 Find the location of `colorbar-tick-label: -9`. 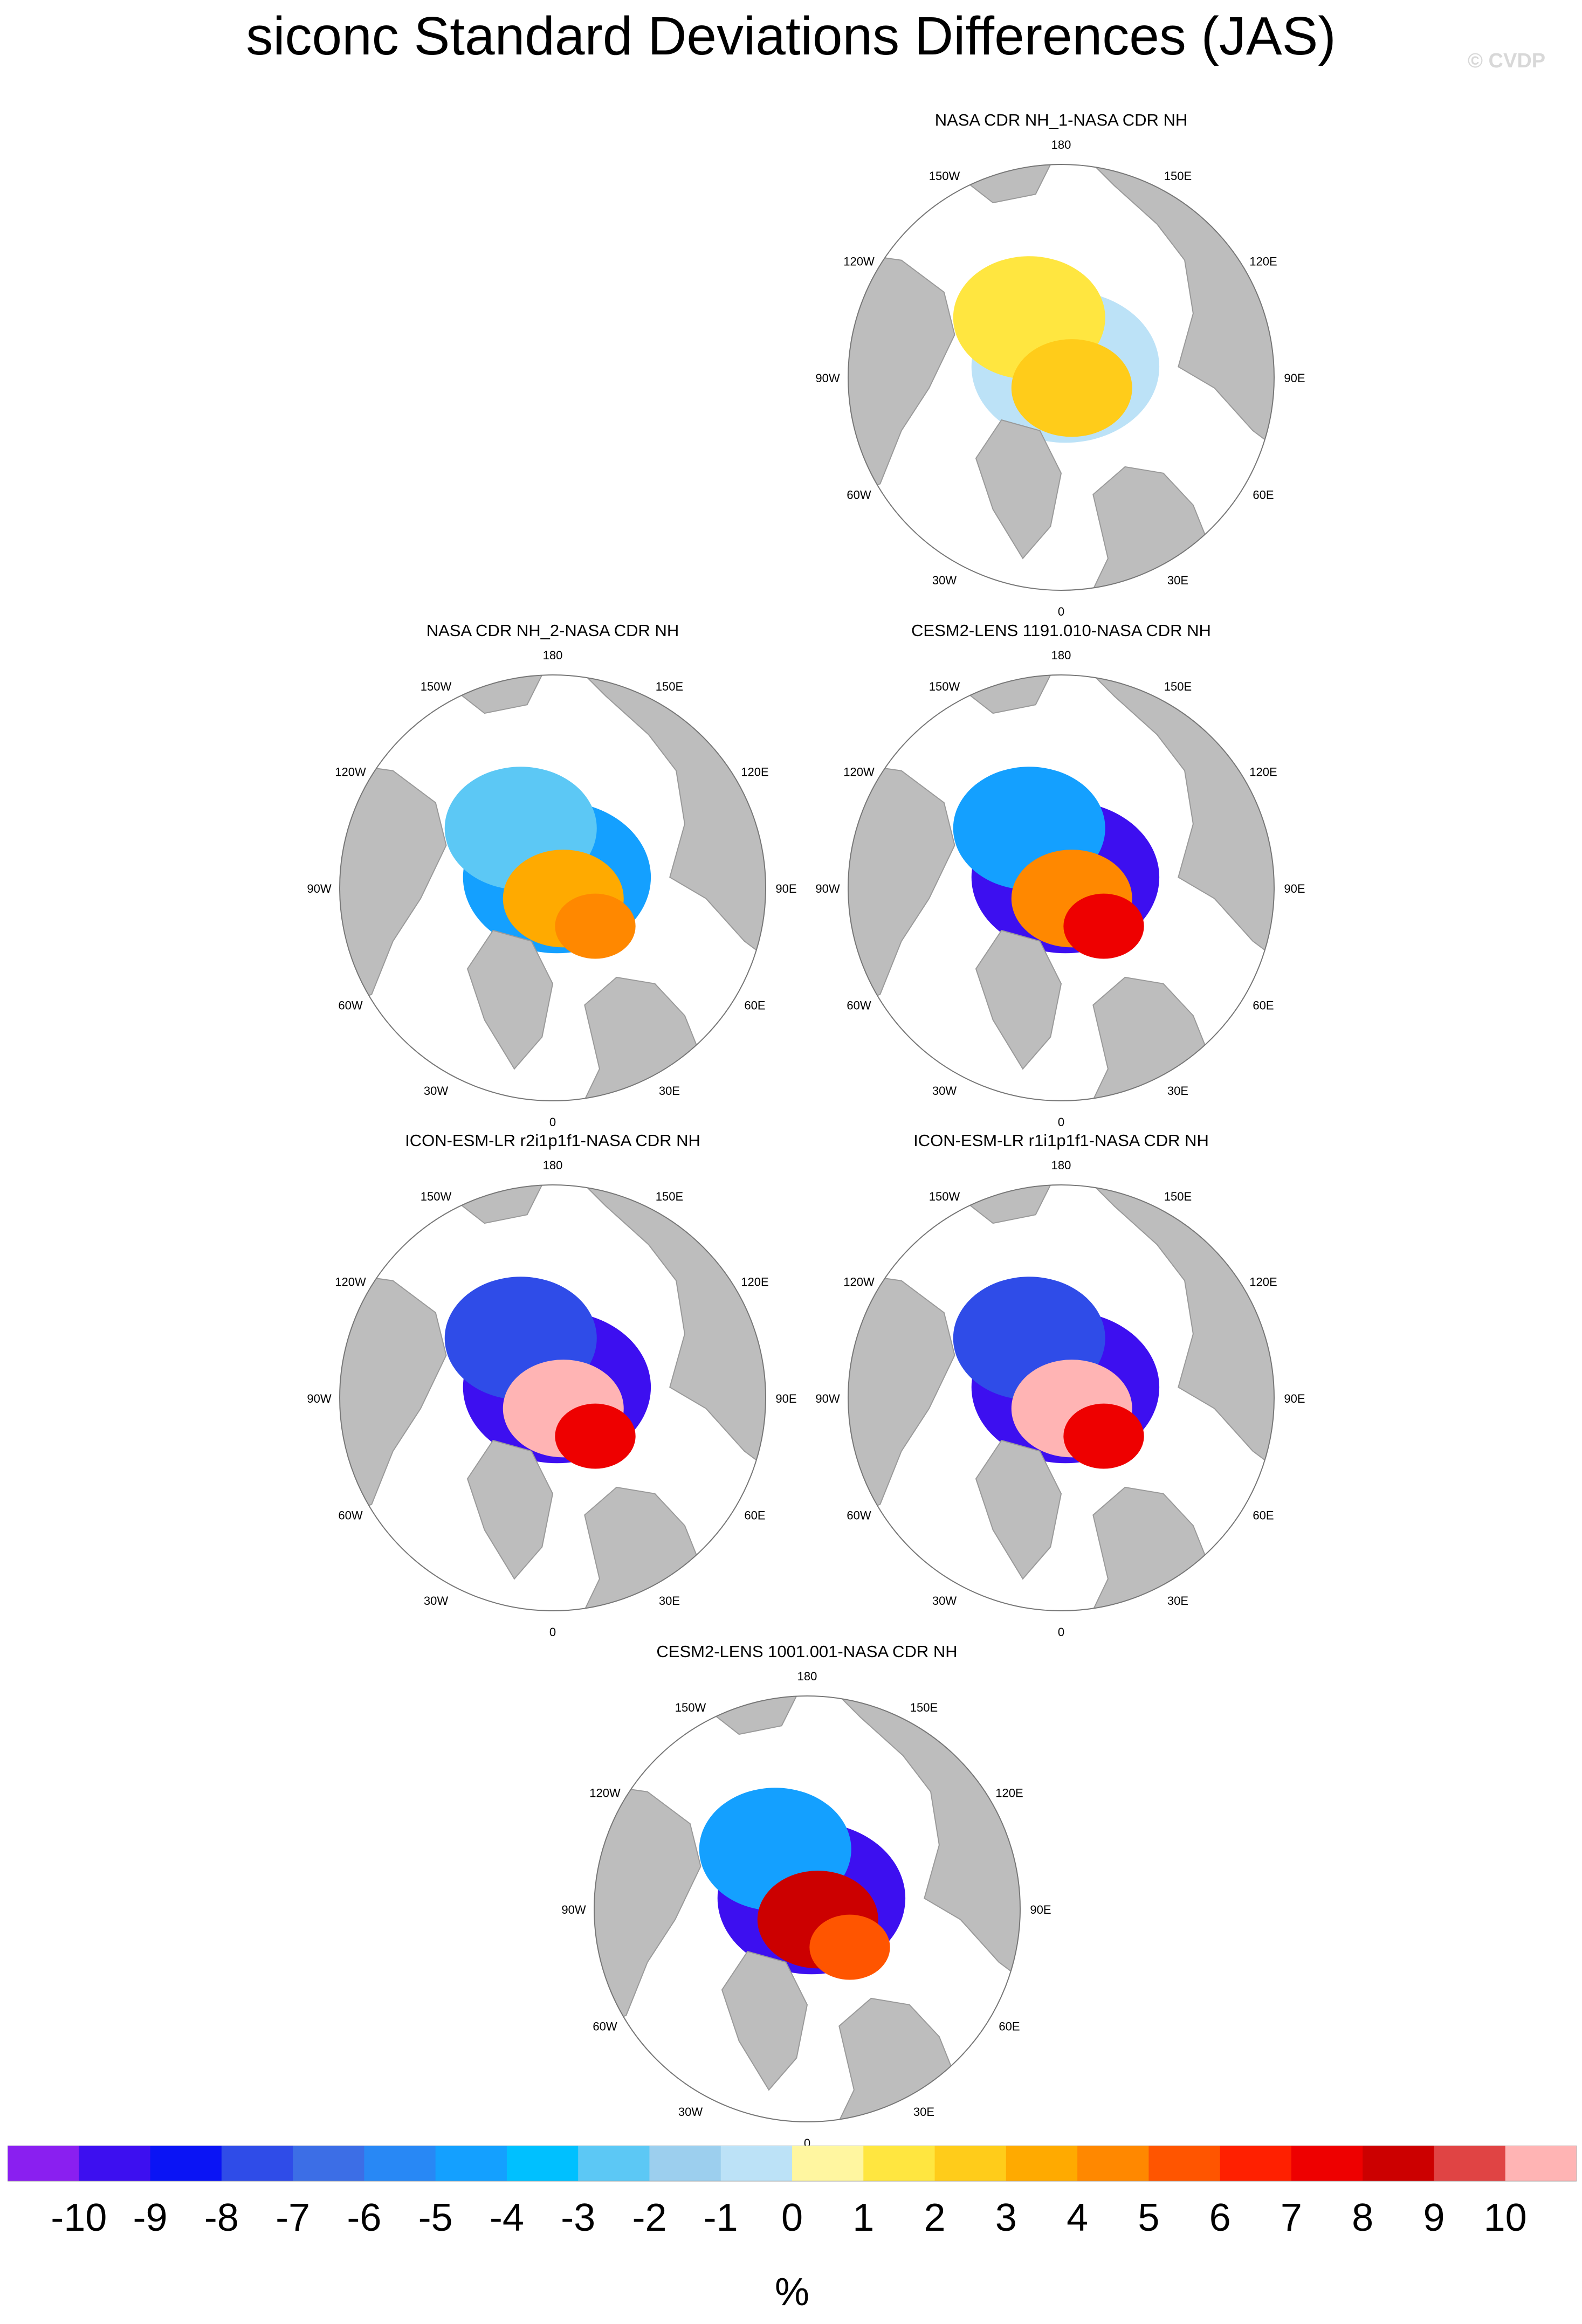

colorbar-tick-label: -9 is located at coordinates (150, 2217).